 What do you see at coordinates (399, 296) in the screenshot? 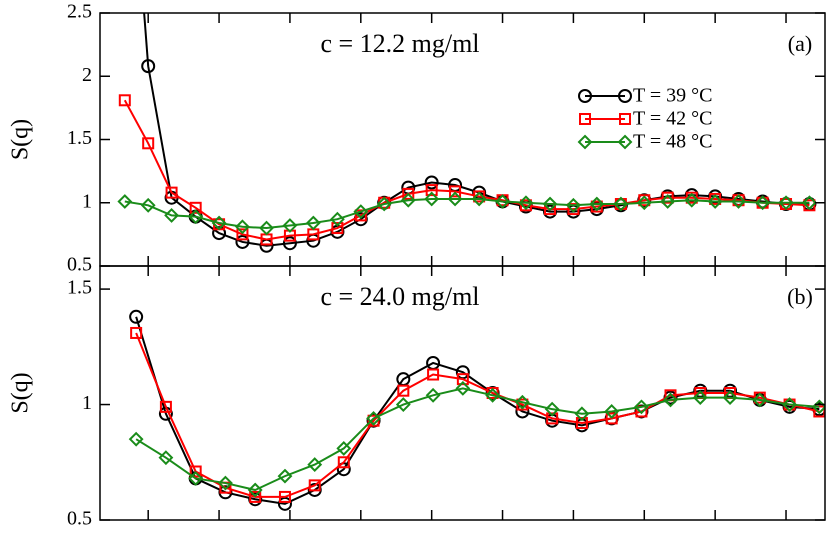
I see `panel-title: c = 24.0 mg/ml` at bounding box center [399, 296].